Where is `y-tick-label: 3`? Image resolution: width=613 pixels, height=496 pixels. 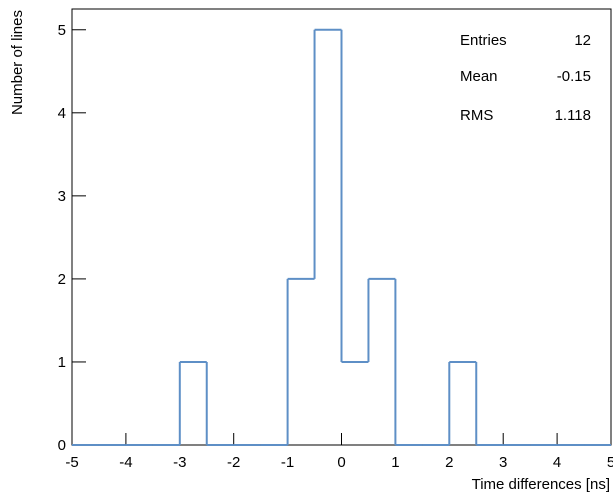
y-tick-label: 3 is located at coordinates (62, 196).